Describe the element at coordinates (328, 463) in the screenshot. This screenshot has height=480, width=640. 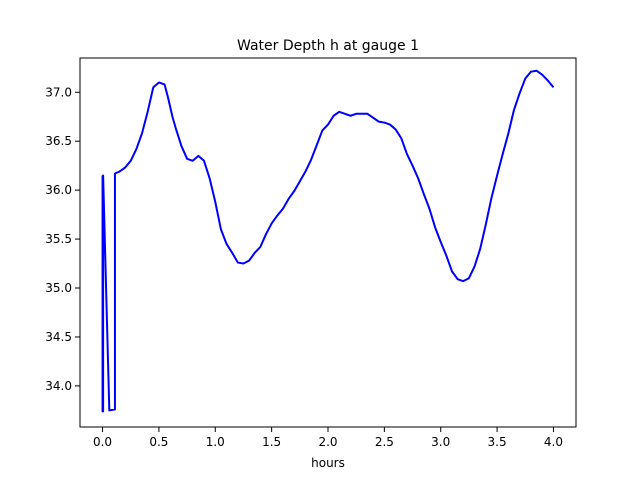
I see `x-axis-label: hours` at that location.